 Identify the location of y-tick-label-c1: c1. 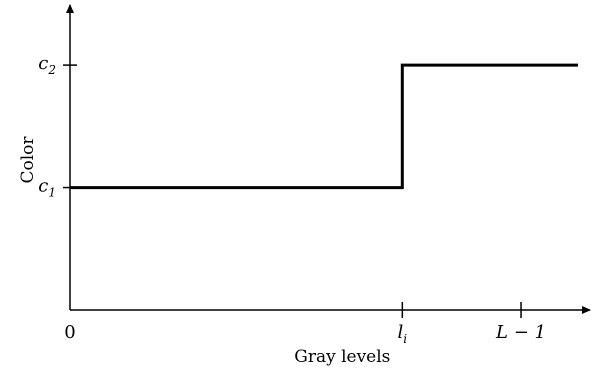
(47, 188).